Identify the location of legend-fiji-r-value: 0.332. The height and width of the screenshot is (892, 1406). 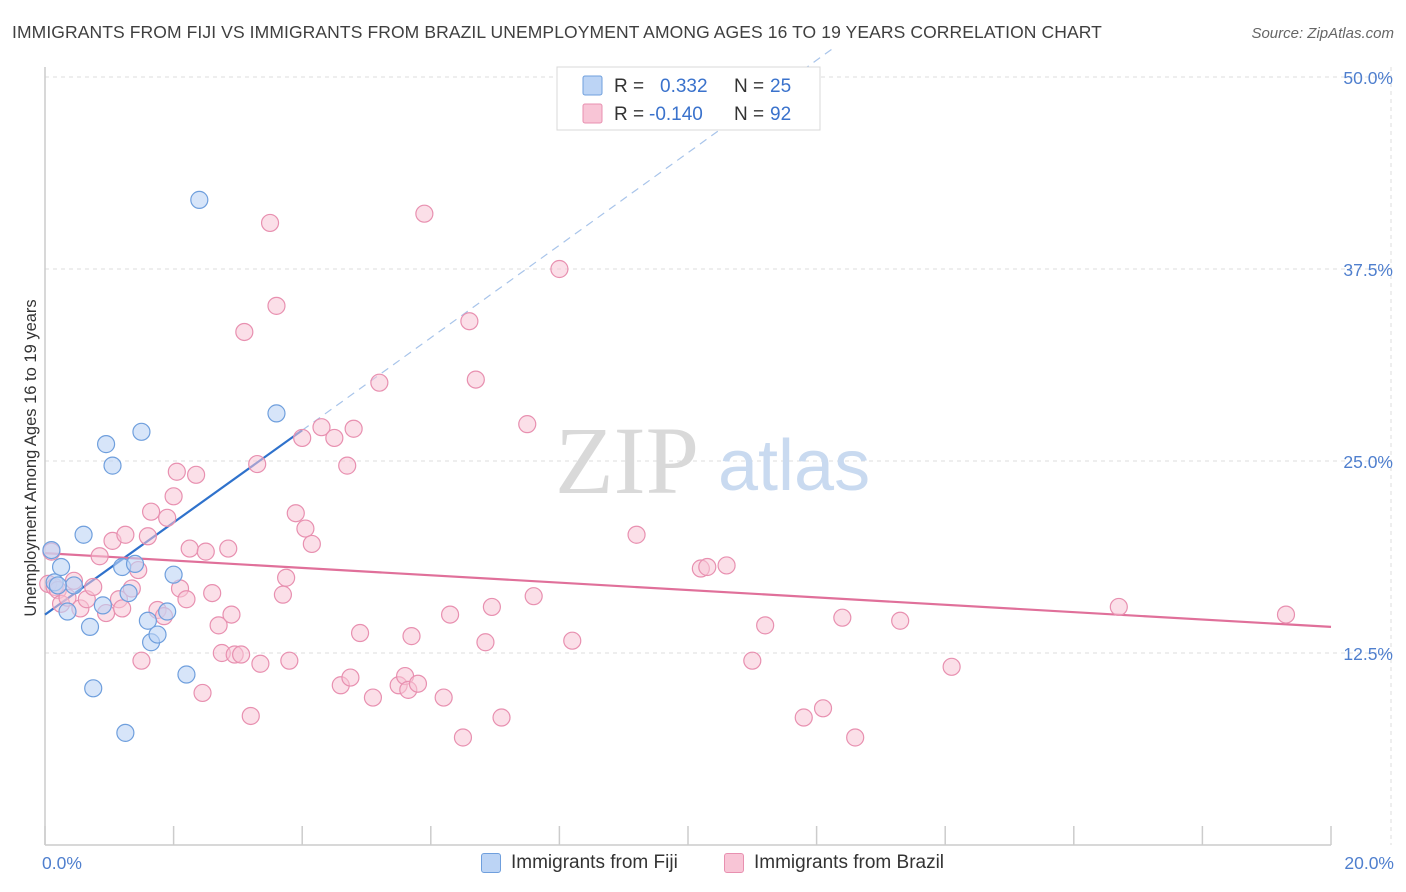
(684, 86).